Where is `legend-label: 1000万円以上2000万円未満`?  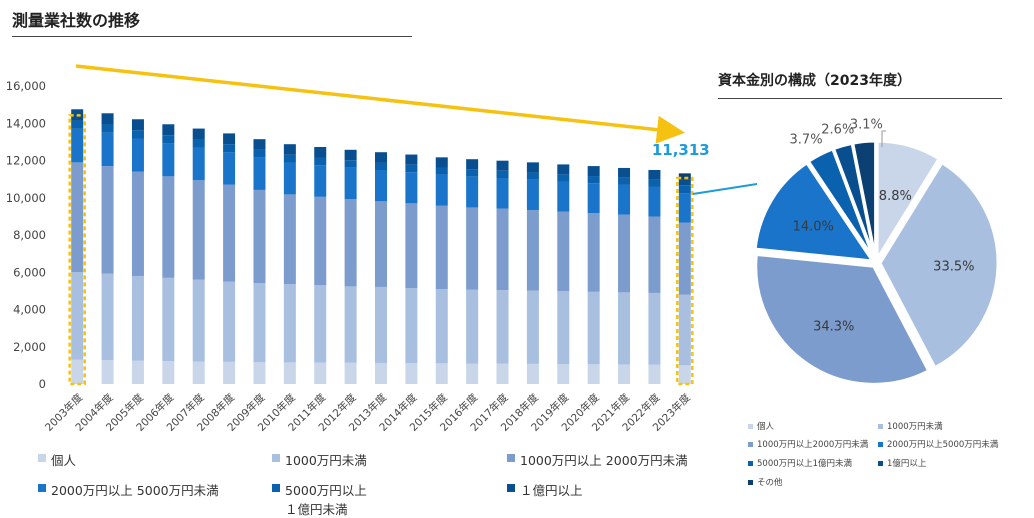 legend-label: 1000万円以上2000万円未満 is located at coordinates (813, 445).